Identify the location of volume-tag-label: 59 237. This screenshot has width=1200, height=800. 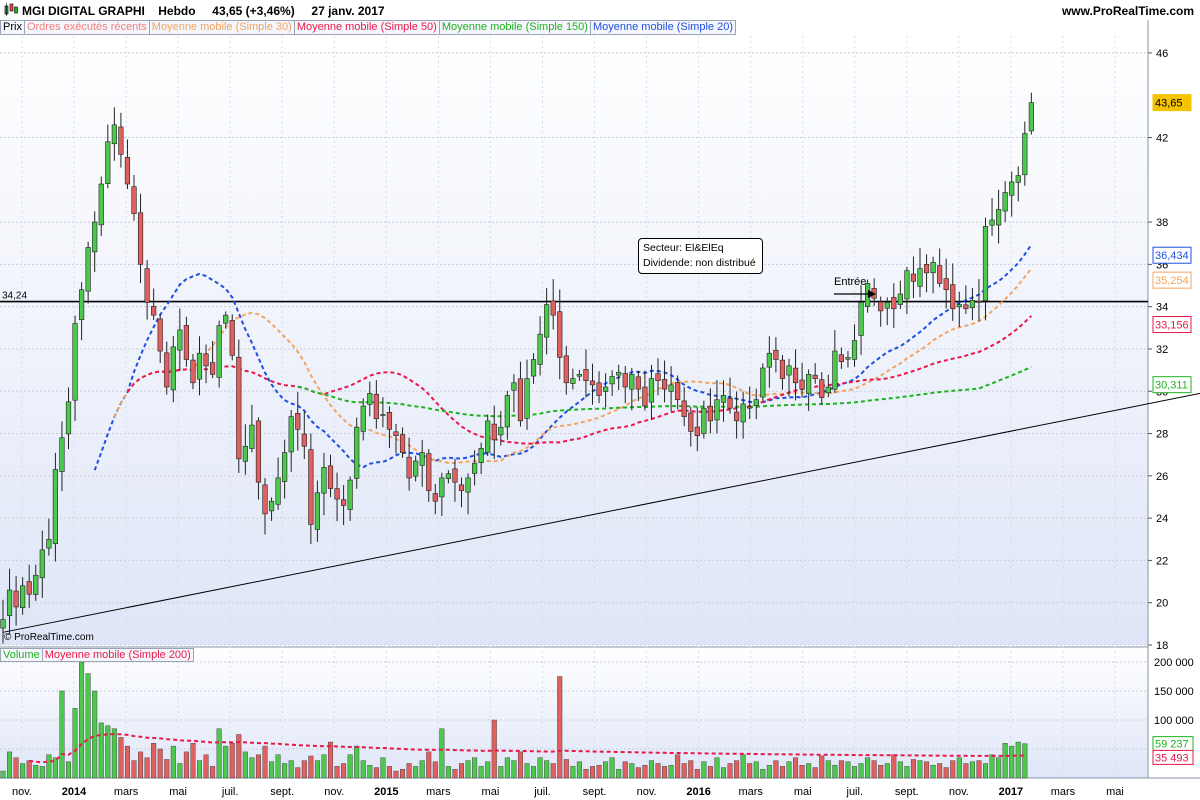
(1172, 745).